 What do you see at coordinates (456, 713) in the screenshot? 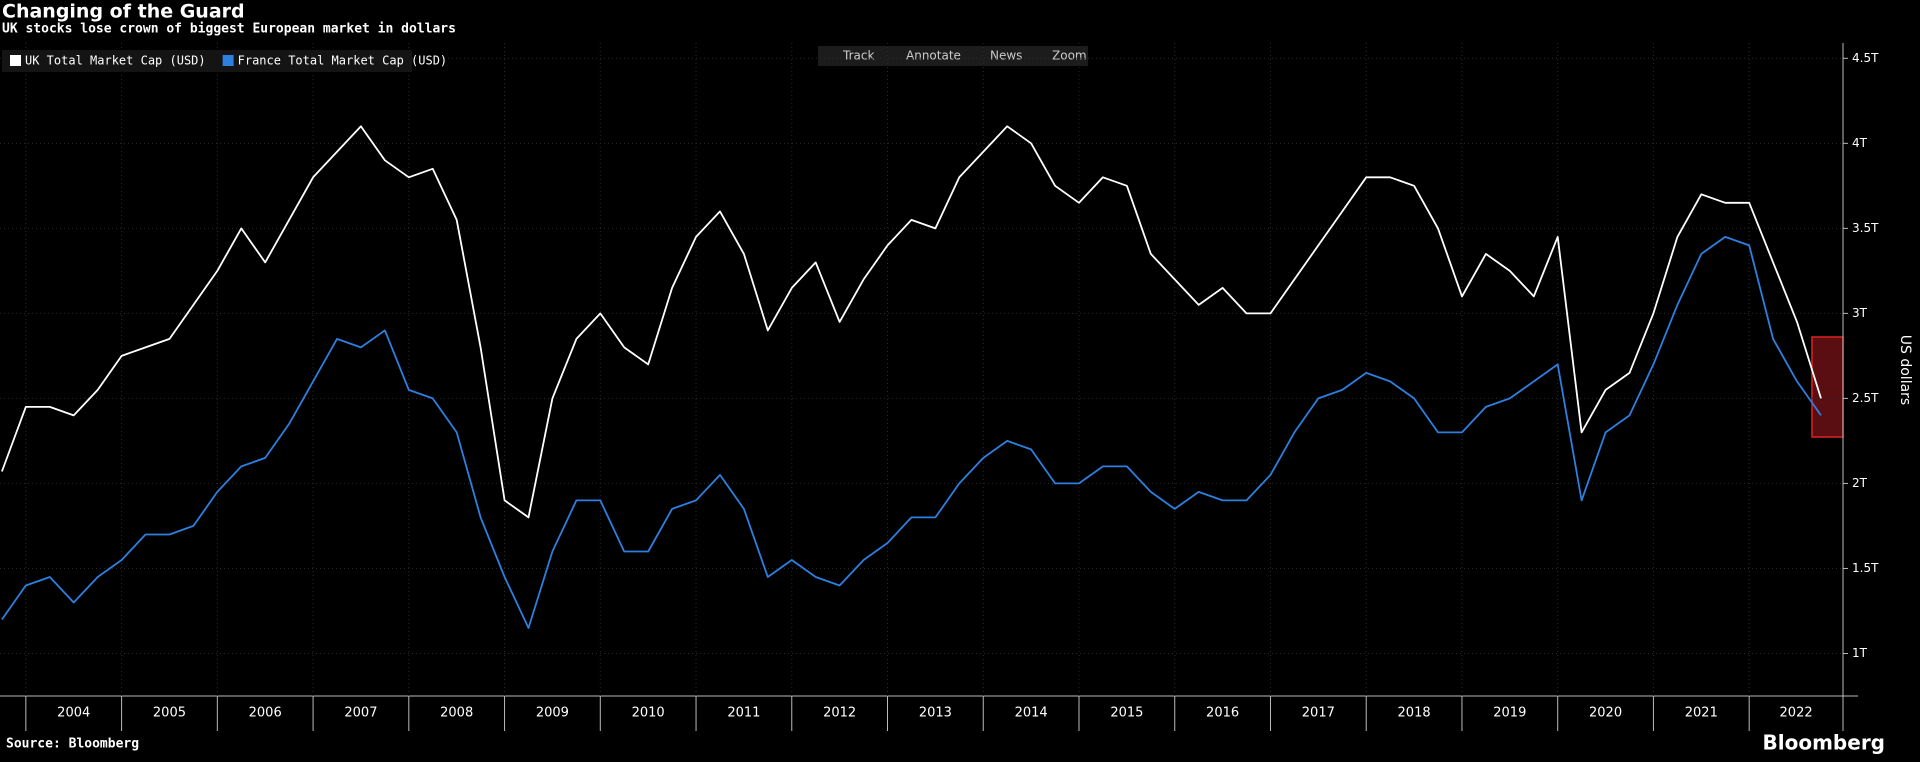
I see `x-tick-label: 2008` at bounding box center [456, 713].